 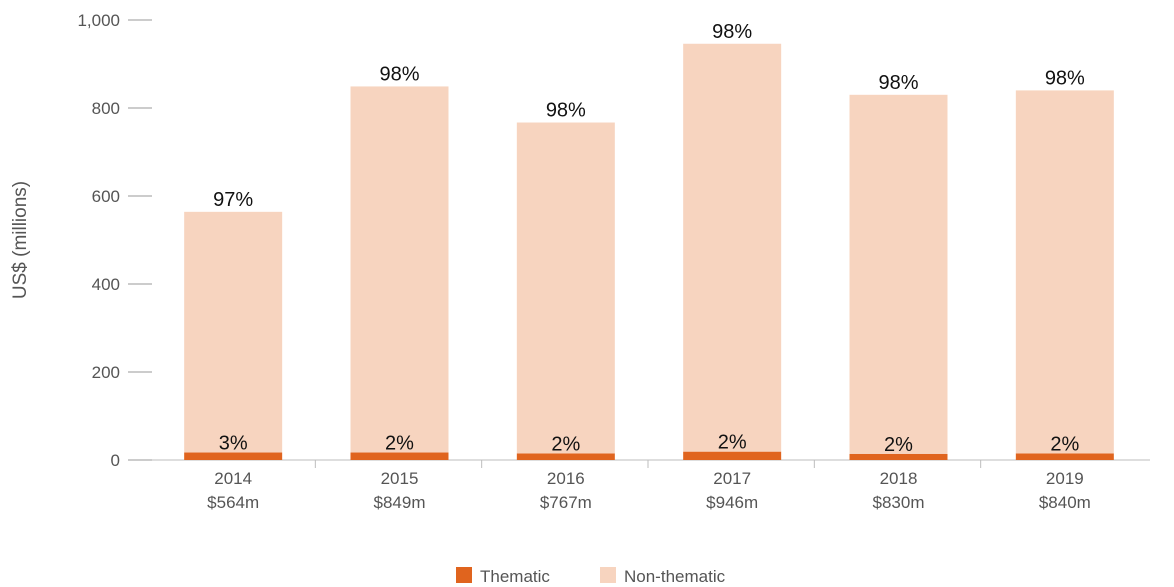 I want to click on bar-thematic-2018, so click(x=898, y=456).